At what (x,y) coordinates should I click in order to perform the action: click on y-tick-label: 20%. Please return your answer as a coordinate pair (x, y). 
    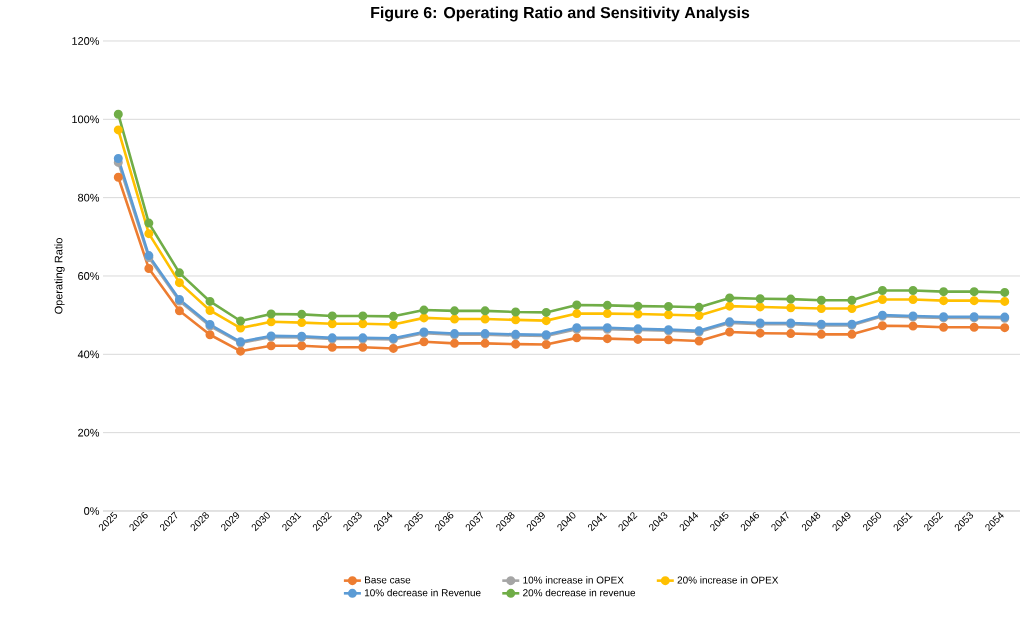
    Looking at the image, I should click on (89, 432).